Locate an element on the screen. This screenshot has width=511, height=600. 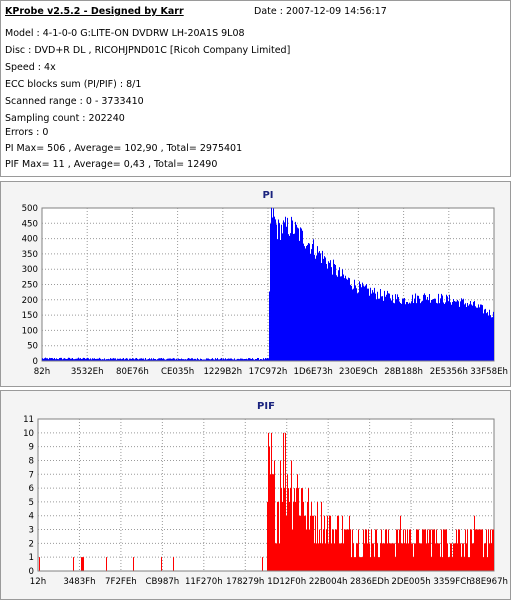
pi-y-tick-label: 500 is located at coordinates (30, 209).